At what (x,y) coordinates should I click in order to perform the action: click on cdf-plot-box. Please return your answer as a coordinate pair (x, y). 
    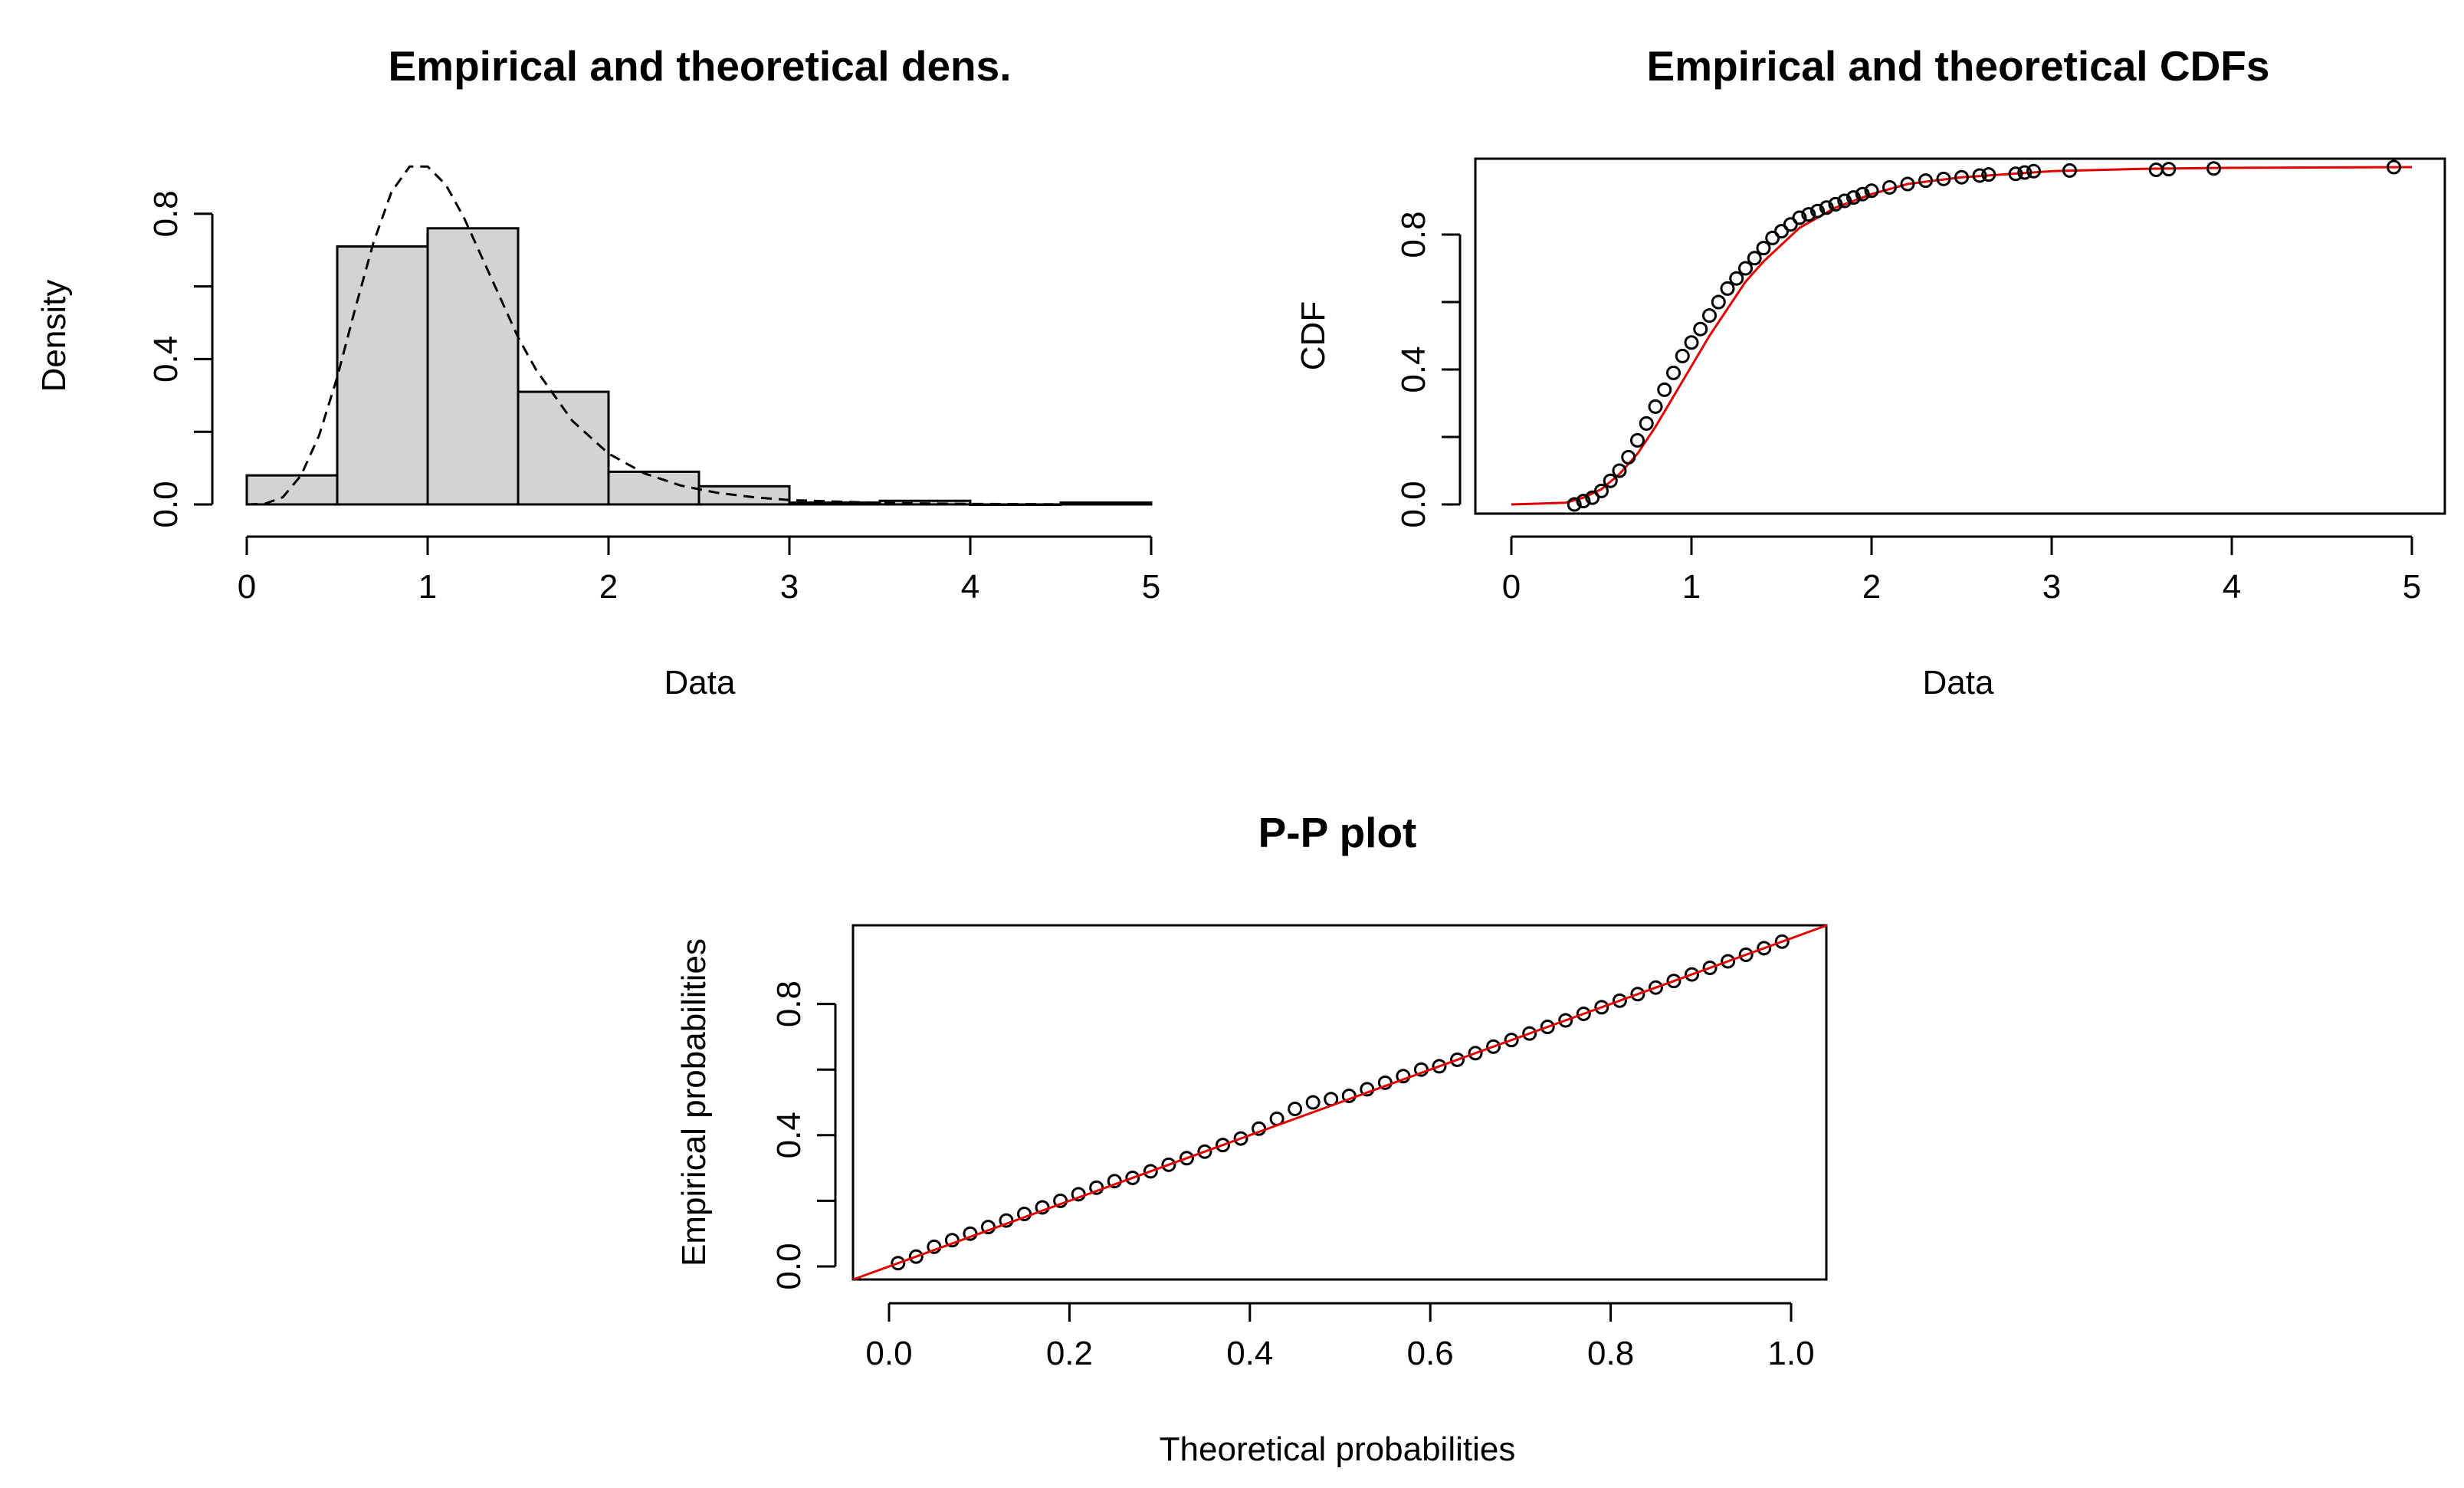
    Looking at the image, I should click on (1960, 336).